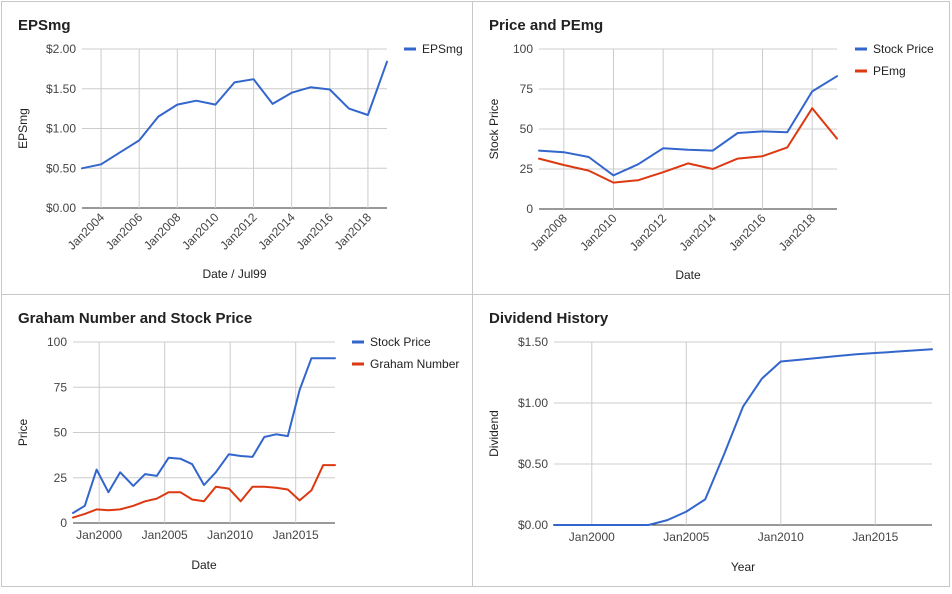 This screenshot has height=594, width=952. Describe the element at coordinates (697, 232) in the screenshot. I see `chart-1-xtick-label-3: Jan2014` at that location.